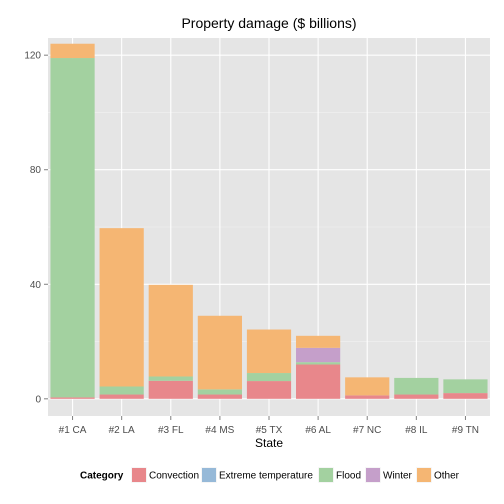 This screenshot has width=504, height=504. I want to click on x-tick-label: #5 TX, so click(269, 430).